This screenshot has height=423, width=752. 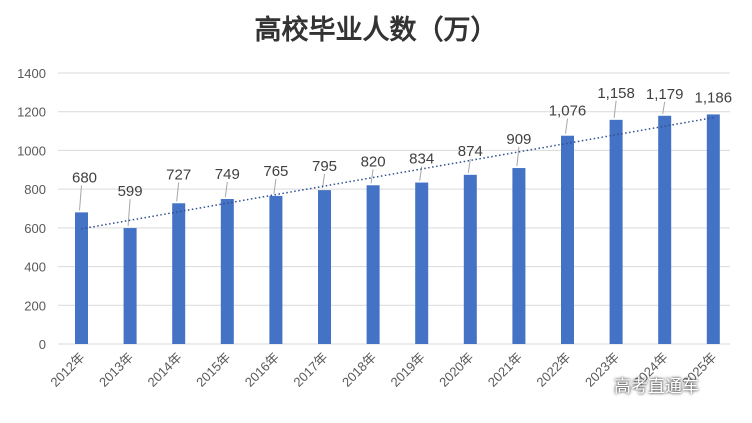 What do you see at coordinates (178, 174) in the screenshot?
I see `data-label: 727` at bounding box center [178, 174].